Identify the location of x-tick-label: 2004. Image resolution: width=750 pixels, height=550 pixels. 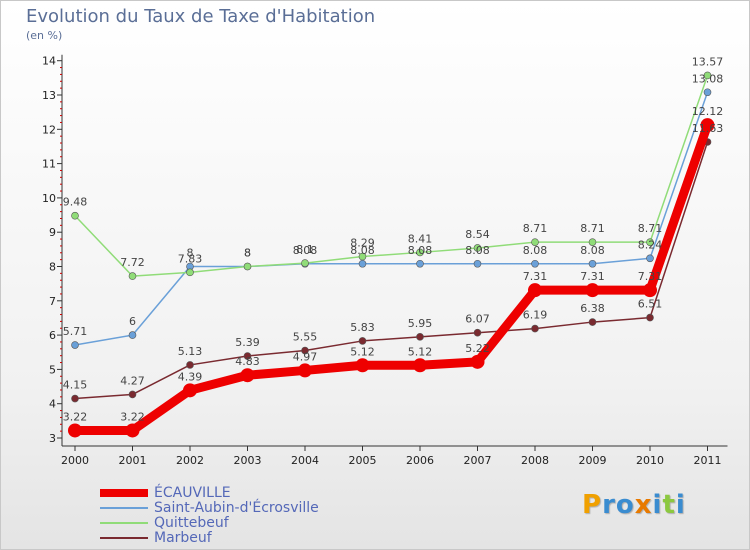
(305, 460).